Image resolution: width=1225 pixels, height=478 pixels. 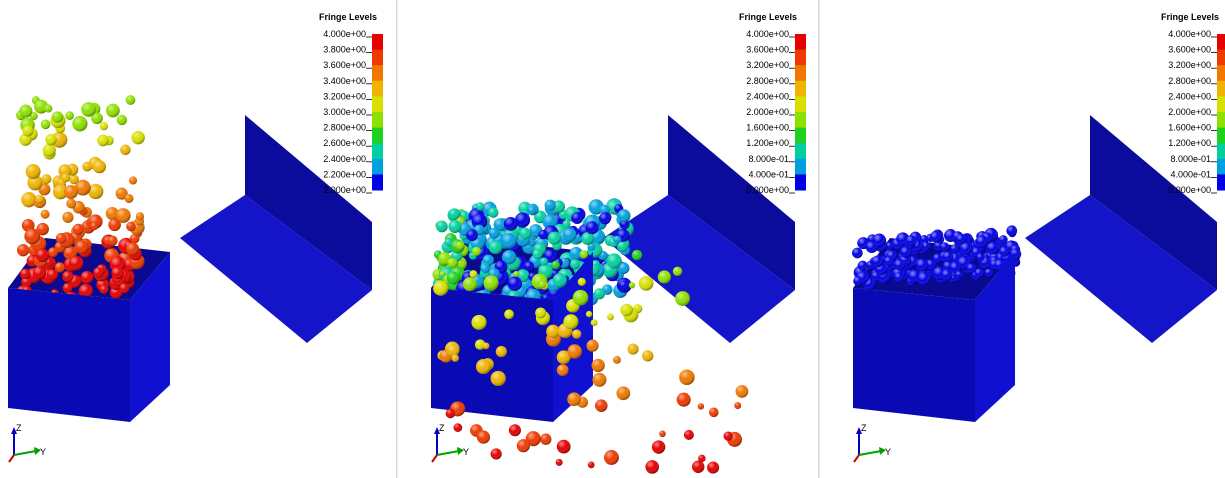 What do you see at coordinates (344, 143) in the screenshot?
I see `legend-label: 2.600e+00` at bounding box center [344, 143].